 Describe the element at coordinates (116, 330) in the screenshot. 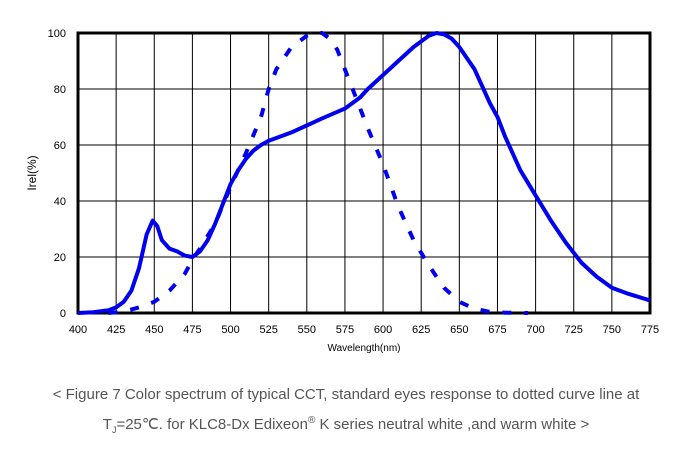

I see `x-tick-label: 425` at that location.